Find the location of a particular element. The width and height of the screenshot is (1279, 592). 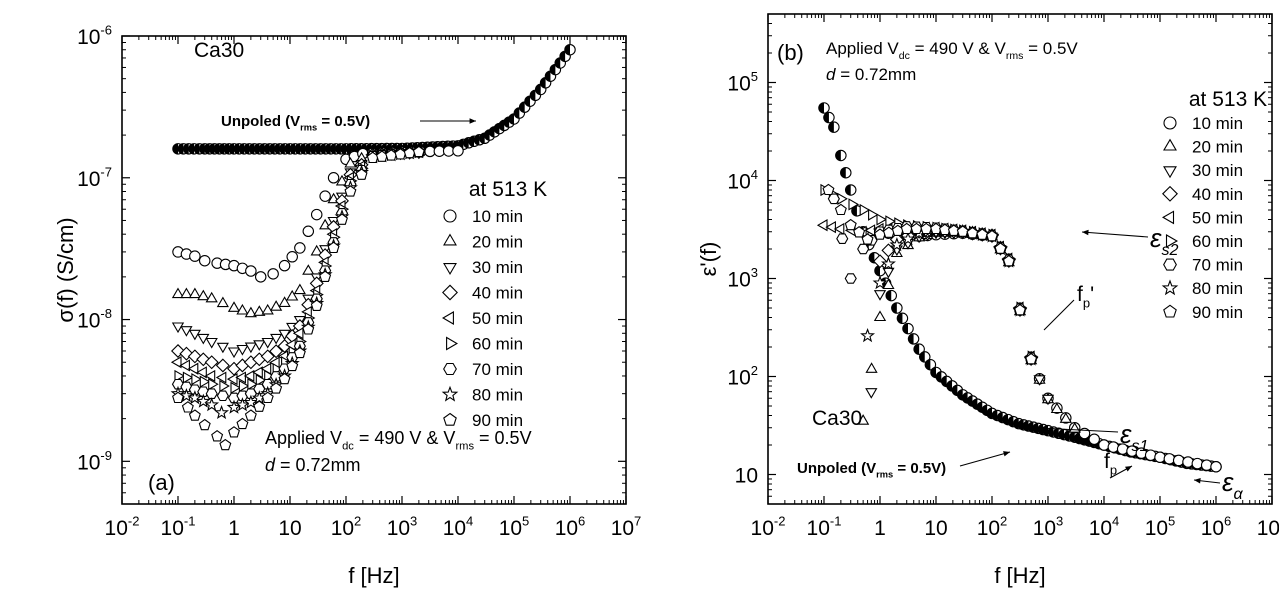

legend-label: 60 min is located at coordinates (497, 344).